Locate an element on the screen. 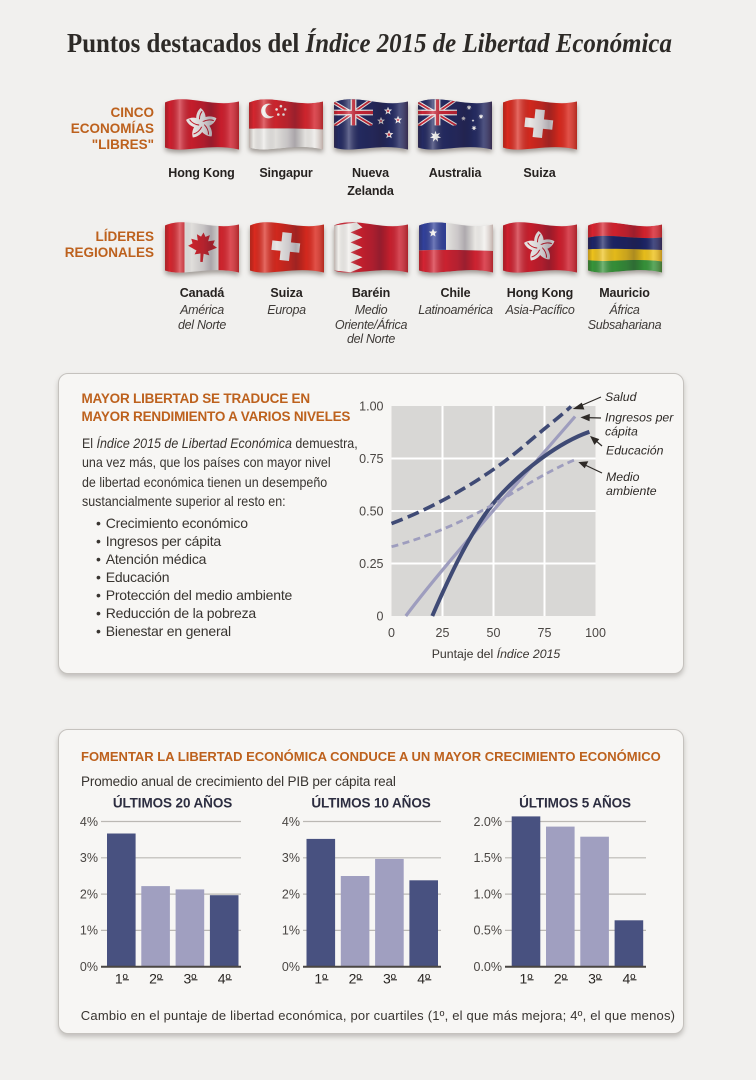 The width and height of the screenshot is (756, 1080). svg-text: 0.0% is located at coordinates (488, 967).